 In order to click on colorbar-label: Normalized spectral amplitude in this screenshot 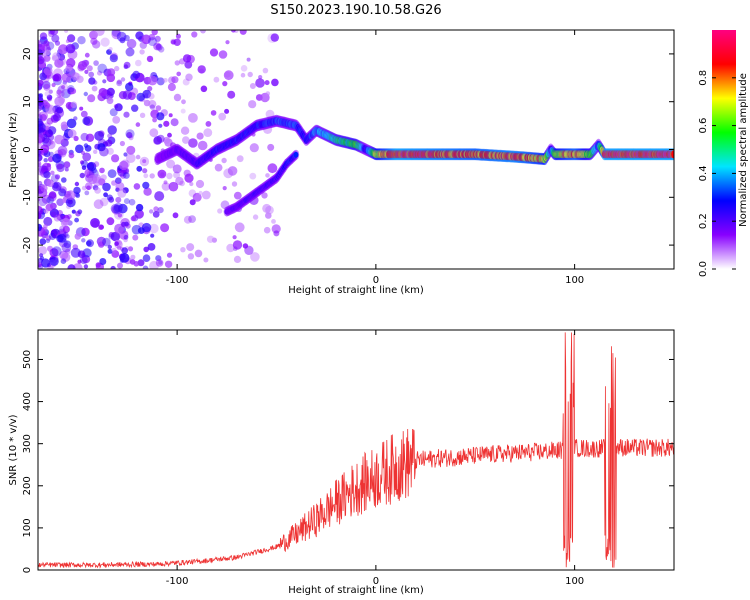, I will do `click(743, 150)`.